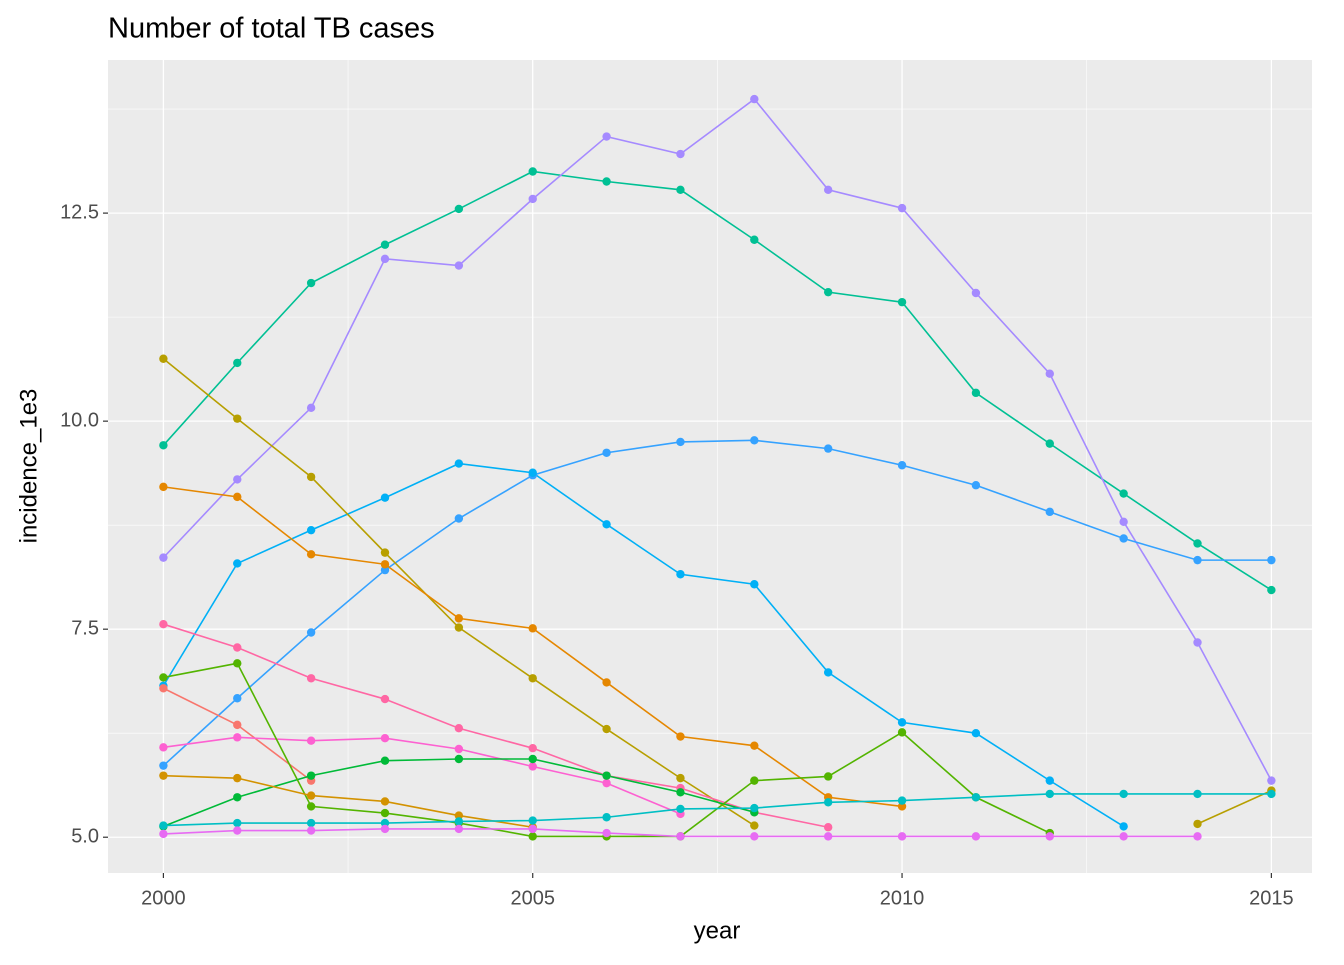 This screenshot has height=965, width=1344. I want to click on y-tick-label: 7.5, so click(85, 628).